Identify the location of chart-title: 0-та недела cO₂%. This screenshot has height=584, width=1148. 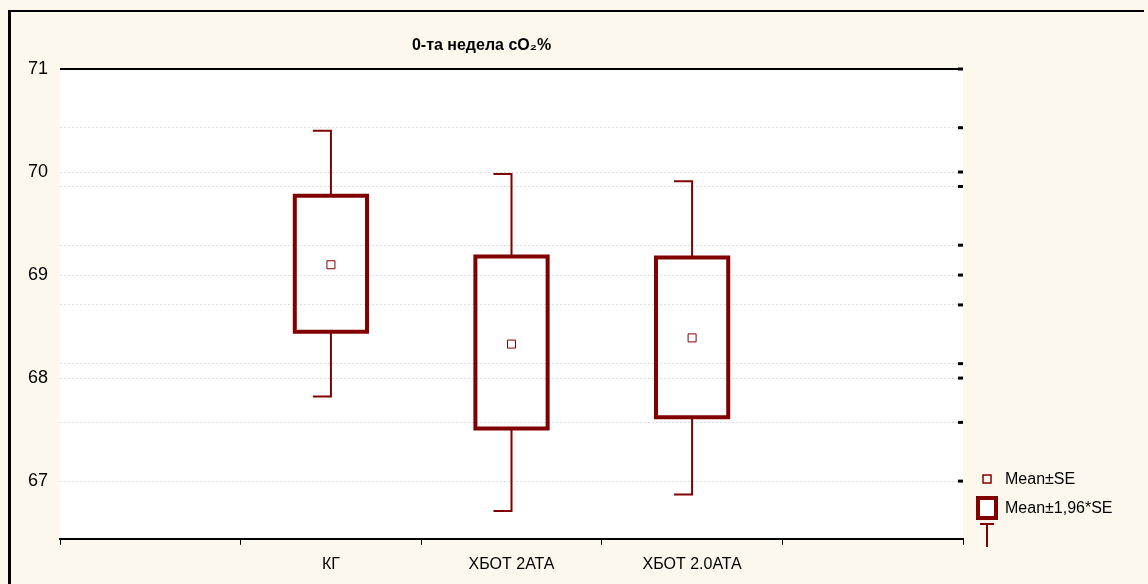
(481, 45).